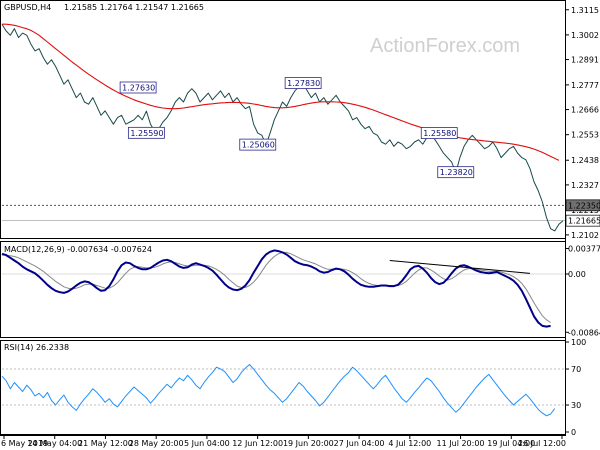  I want to click on ohlc-header: 1.21585 1.21764 1.21547 1.21665, so click(134, 7).